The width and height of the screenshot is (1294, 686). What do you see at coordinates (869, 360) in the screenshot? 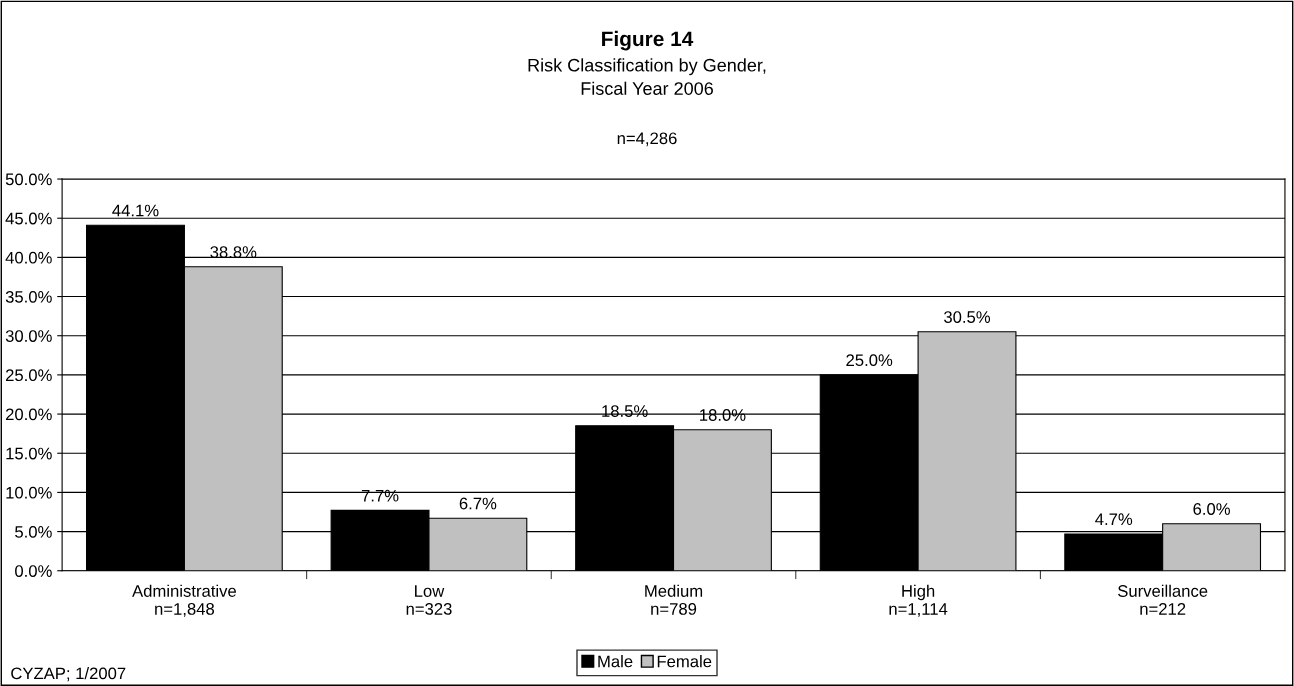
I see `data-label: 25.0%` at bounding box center [869, 360].